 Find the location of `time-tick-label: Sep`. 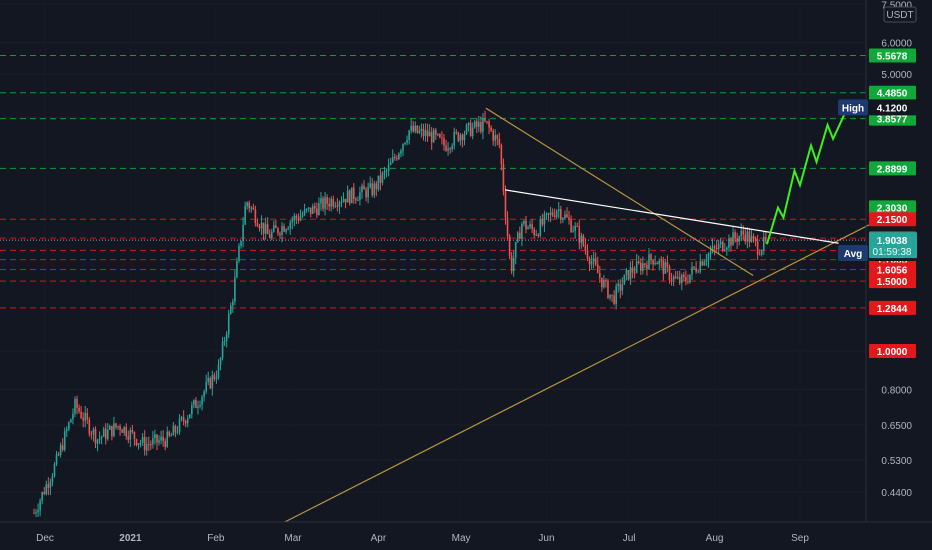

time-tick-label: Sep is located at coordinates (800, 538).